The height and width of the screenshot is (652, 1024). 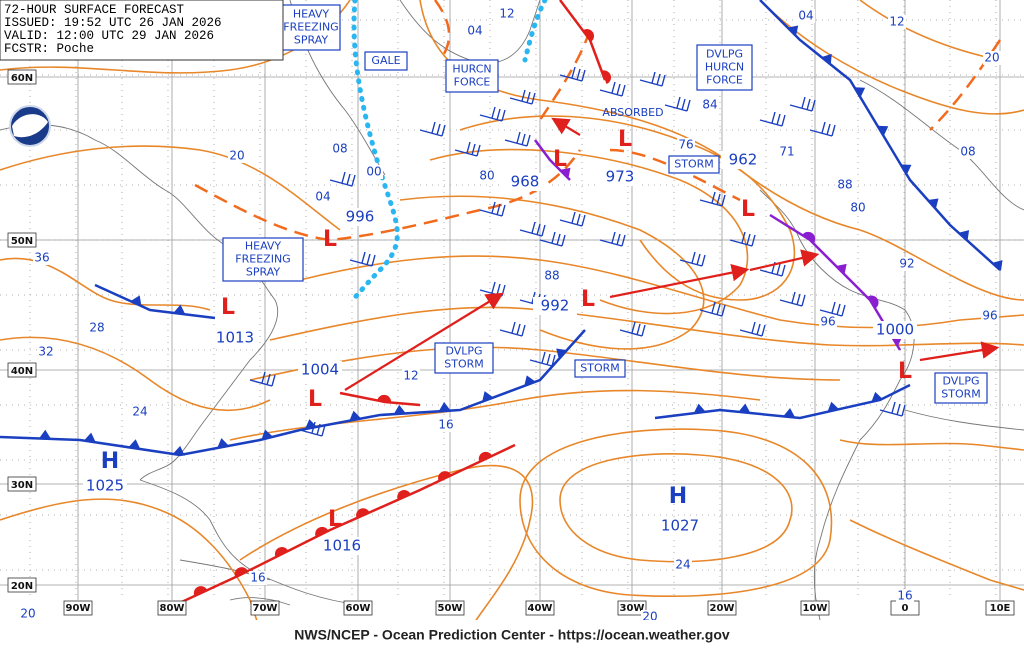 What do you see at coordinates (620, 177) in the screenshot?
I see `pressure-value: 973` at bounding box center [620, 177].